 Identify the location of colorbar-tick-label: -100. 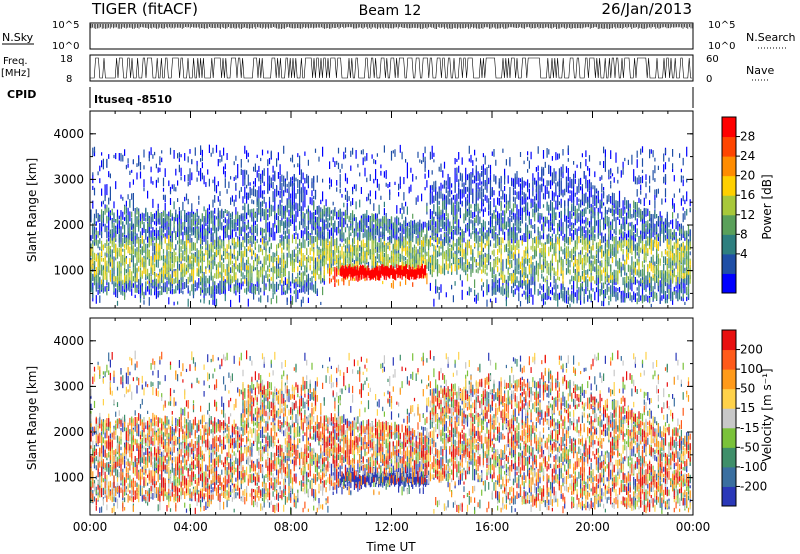
(753, 467).